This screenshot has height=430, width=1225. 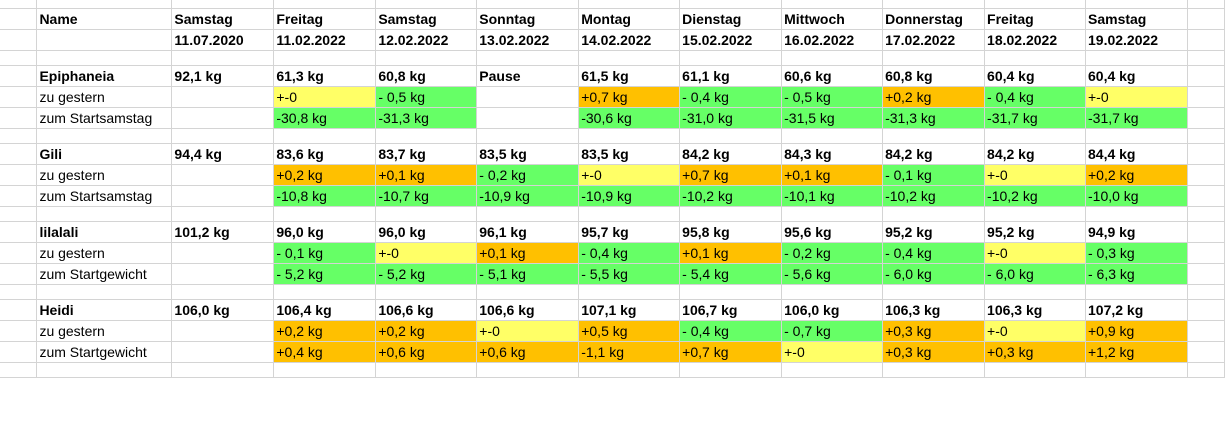 What do you see at coordinates (325, 352) in the screenshot?
I see `total-change-cell: +0,4 kg` at bounding box center [325, 352].